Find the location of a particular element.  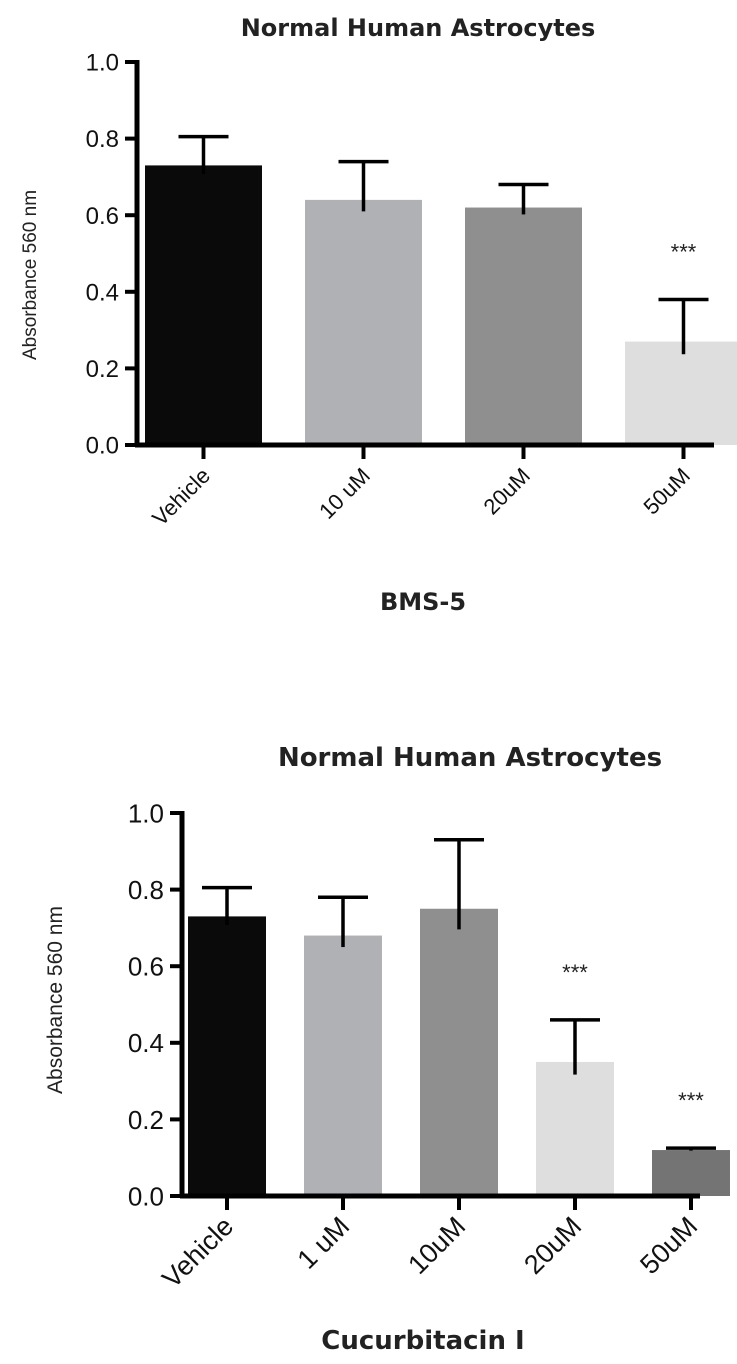

x-tick-label: 1 uM is located at coordinates (324, 1243).